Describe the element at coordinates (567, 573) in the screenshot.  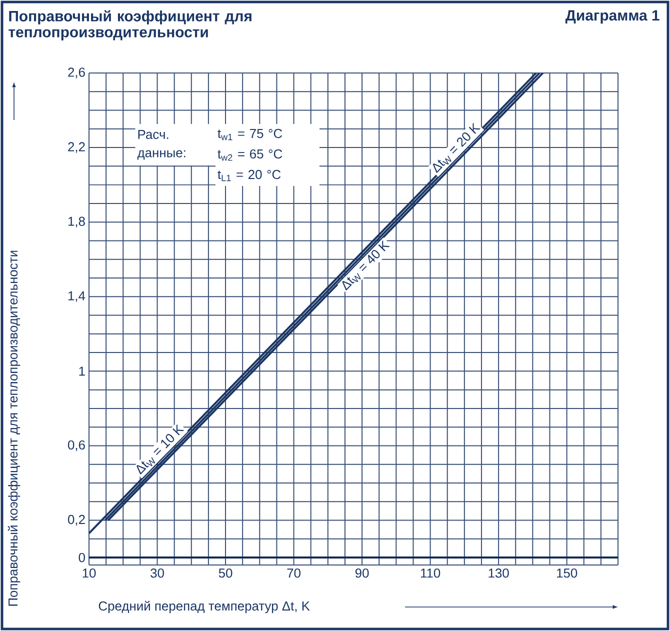
I see `x-tick-label: 150` at that location.